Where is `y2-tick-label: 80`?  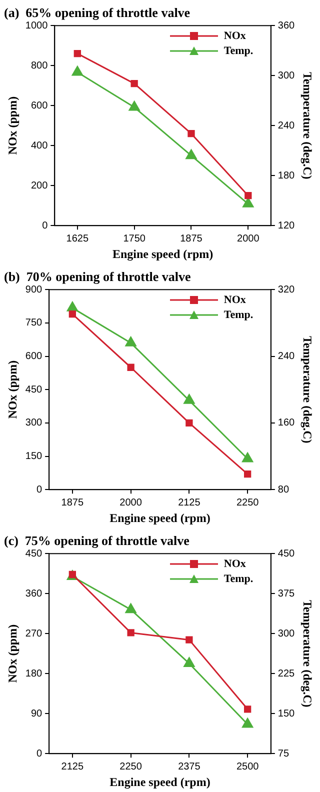 y2-tick-label: 80 is located at coordinates (284, 490).